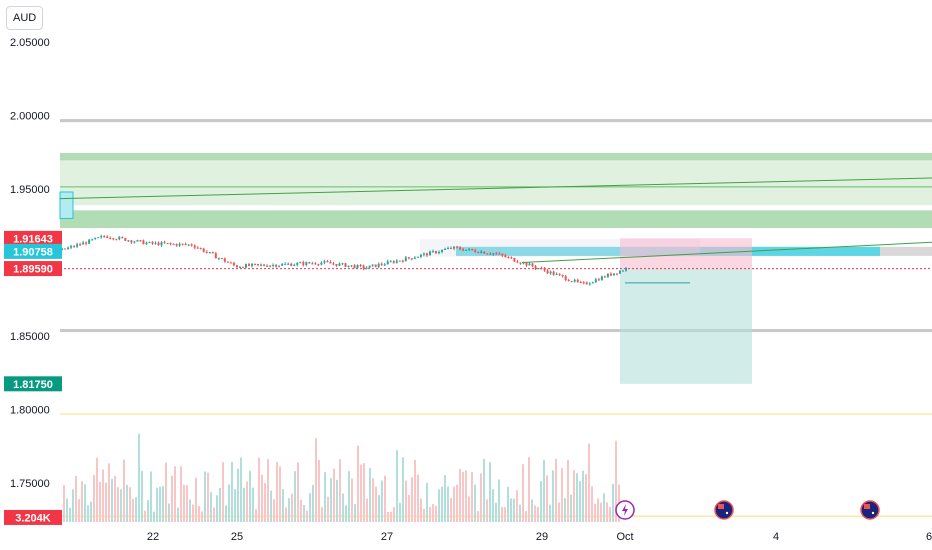 This screenshot has width=932, height=550. Describe the element at coordinates (30, 190) in the screenshot. I see `y-tick-label: 1.95000` at that location.